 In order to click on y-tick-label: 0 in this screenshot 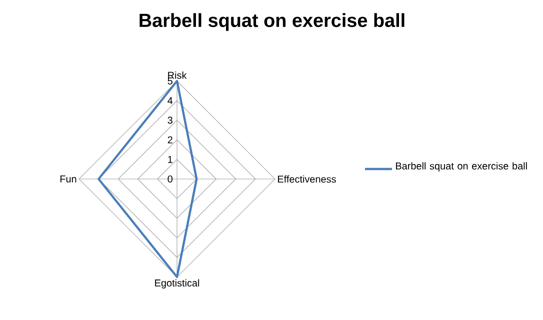, I will do `click(170, 179)`.